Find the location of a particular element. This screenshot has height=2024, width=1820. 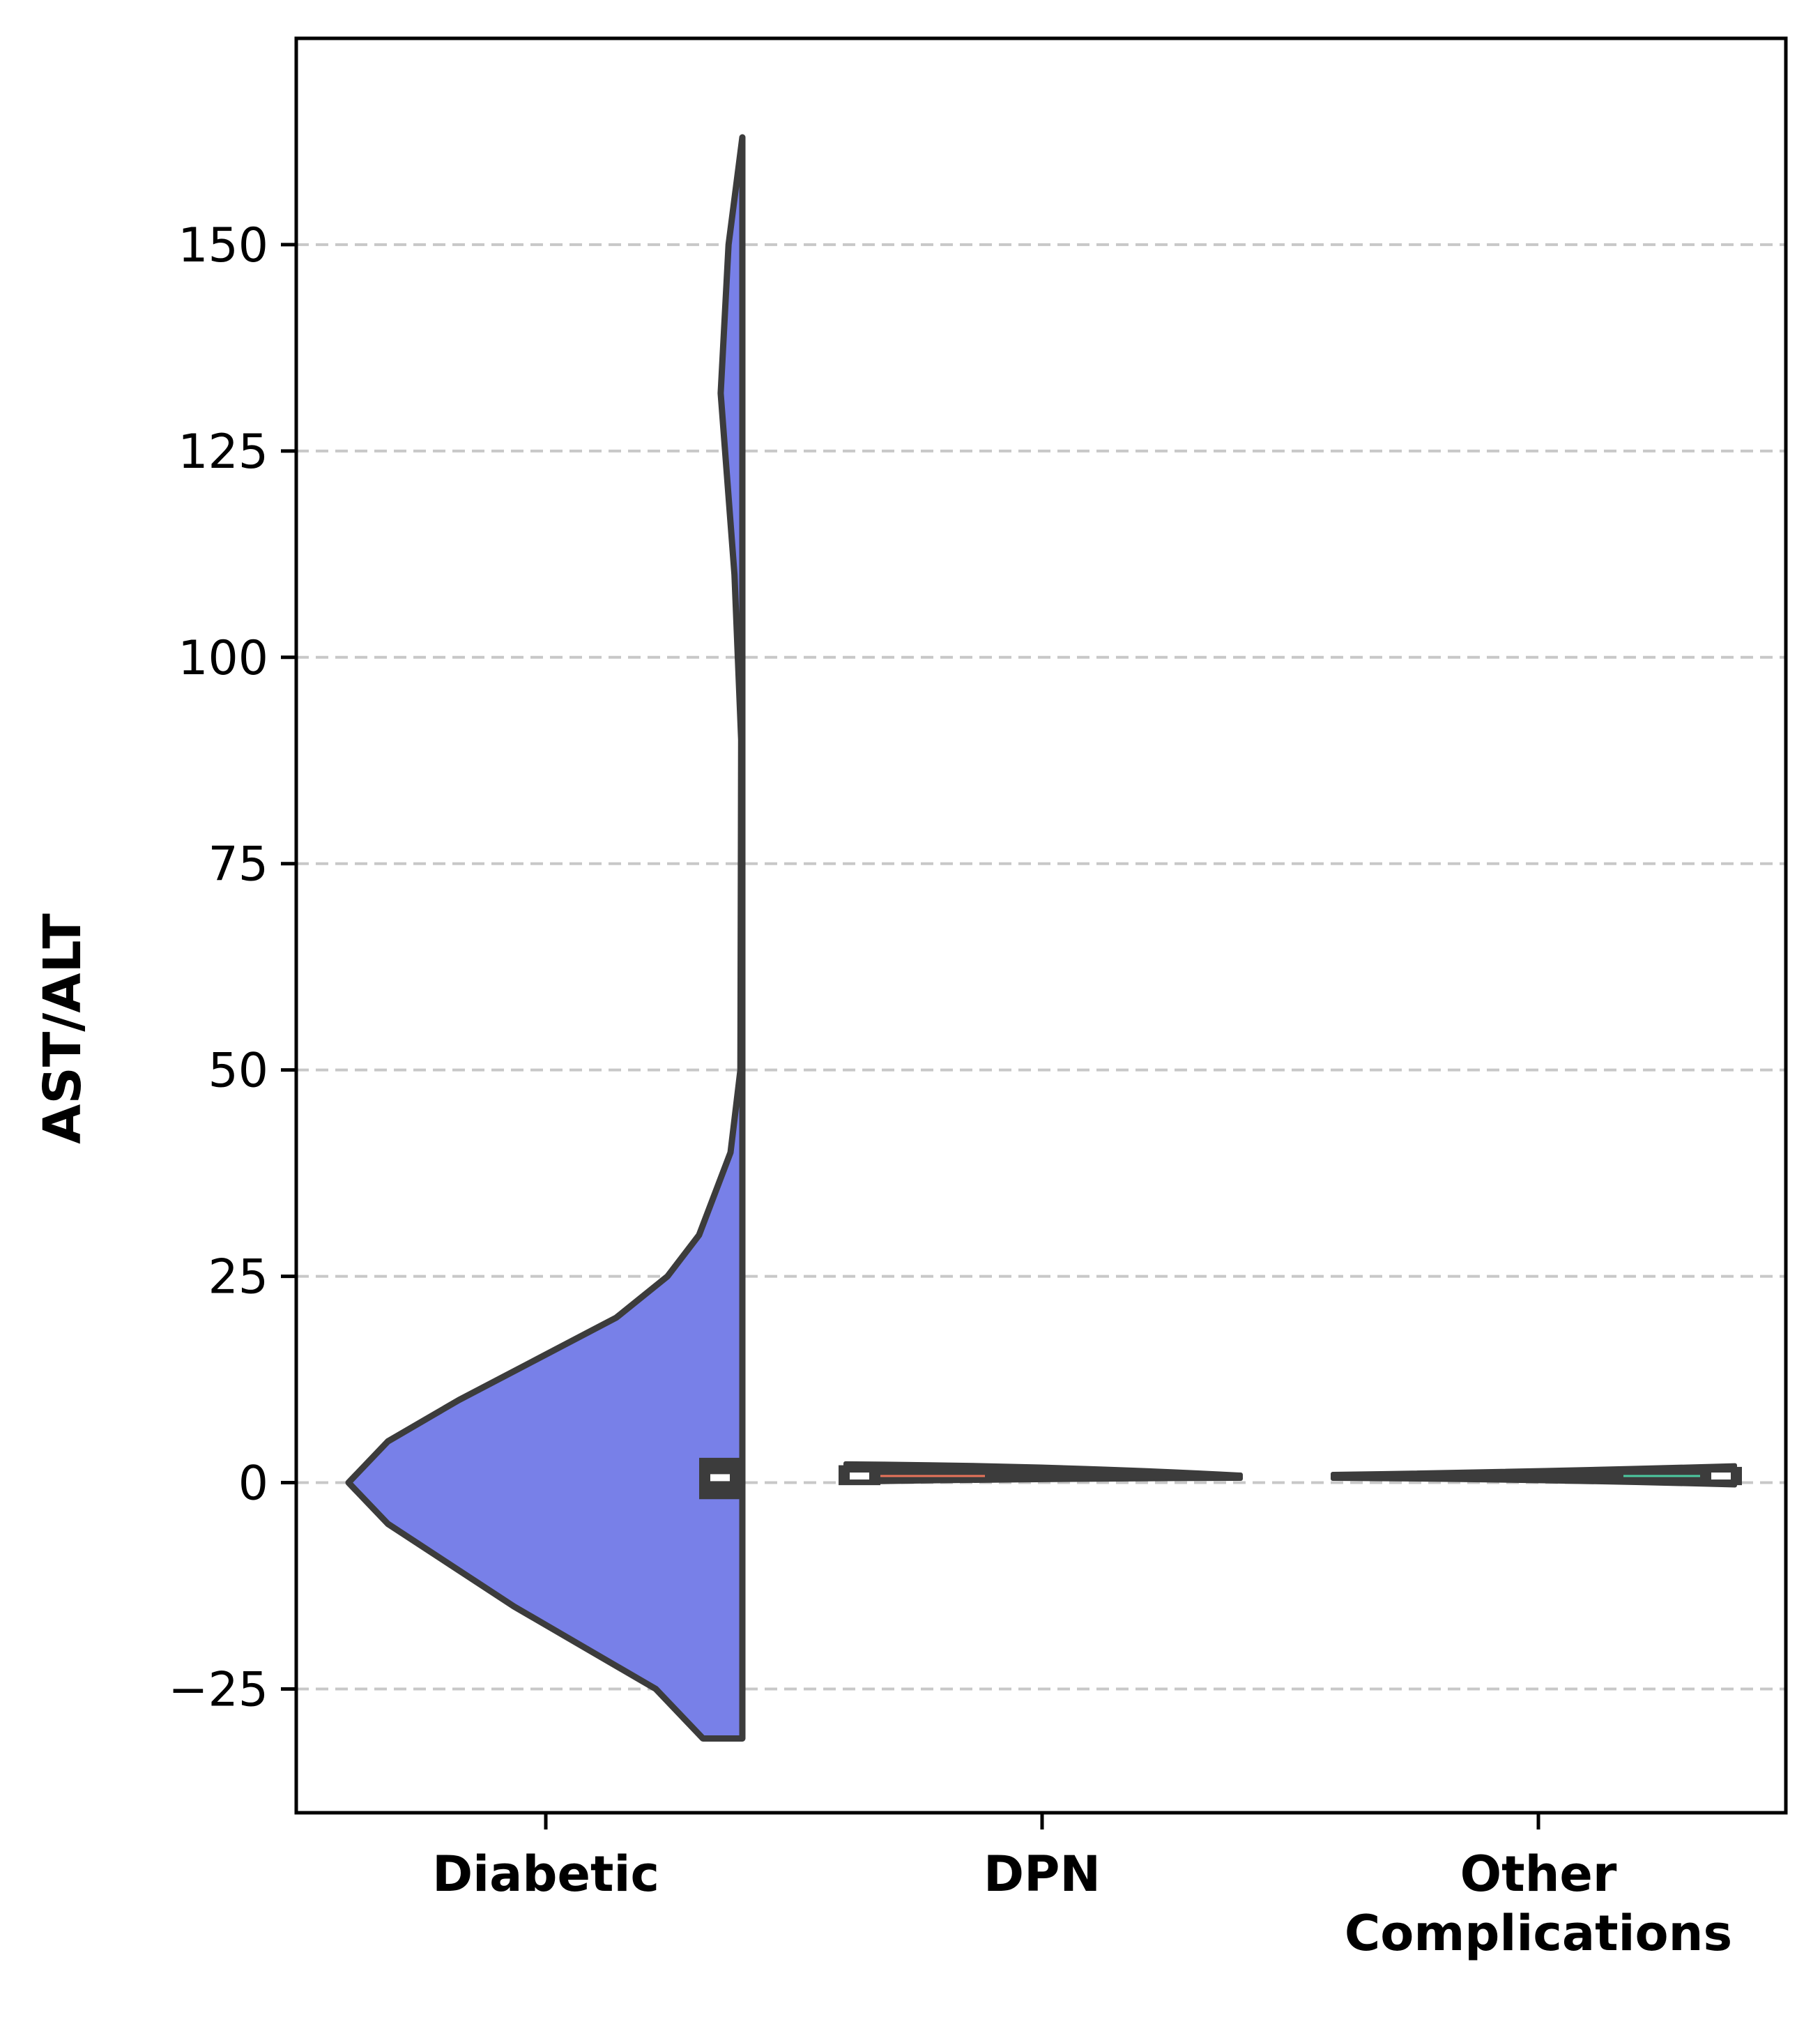

y-tick-label: 50 is located at coordinates (238, 1071).